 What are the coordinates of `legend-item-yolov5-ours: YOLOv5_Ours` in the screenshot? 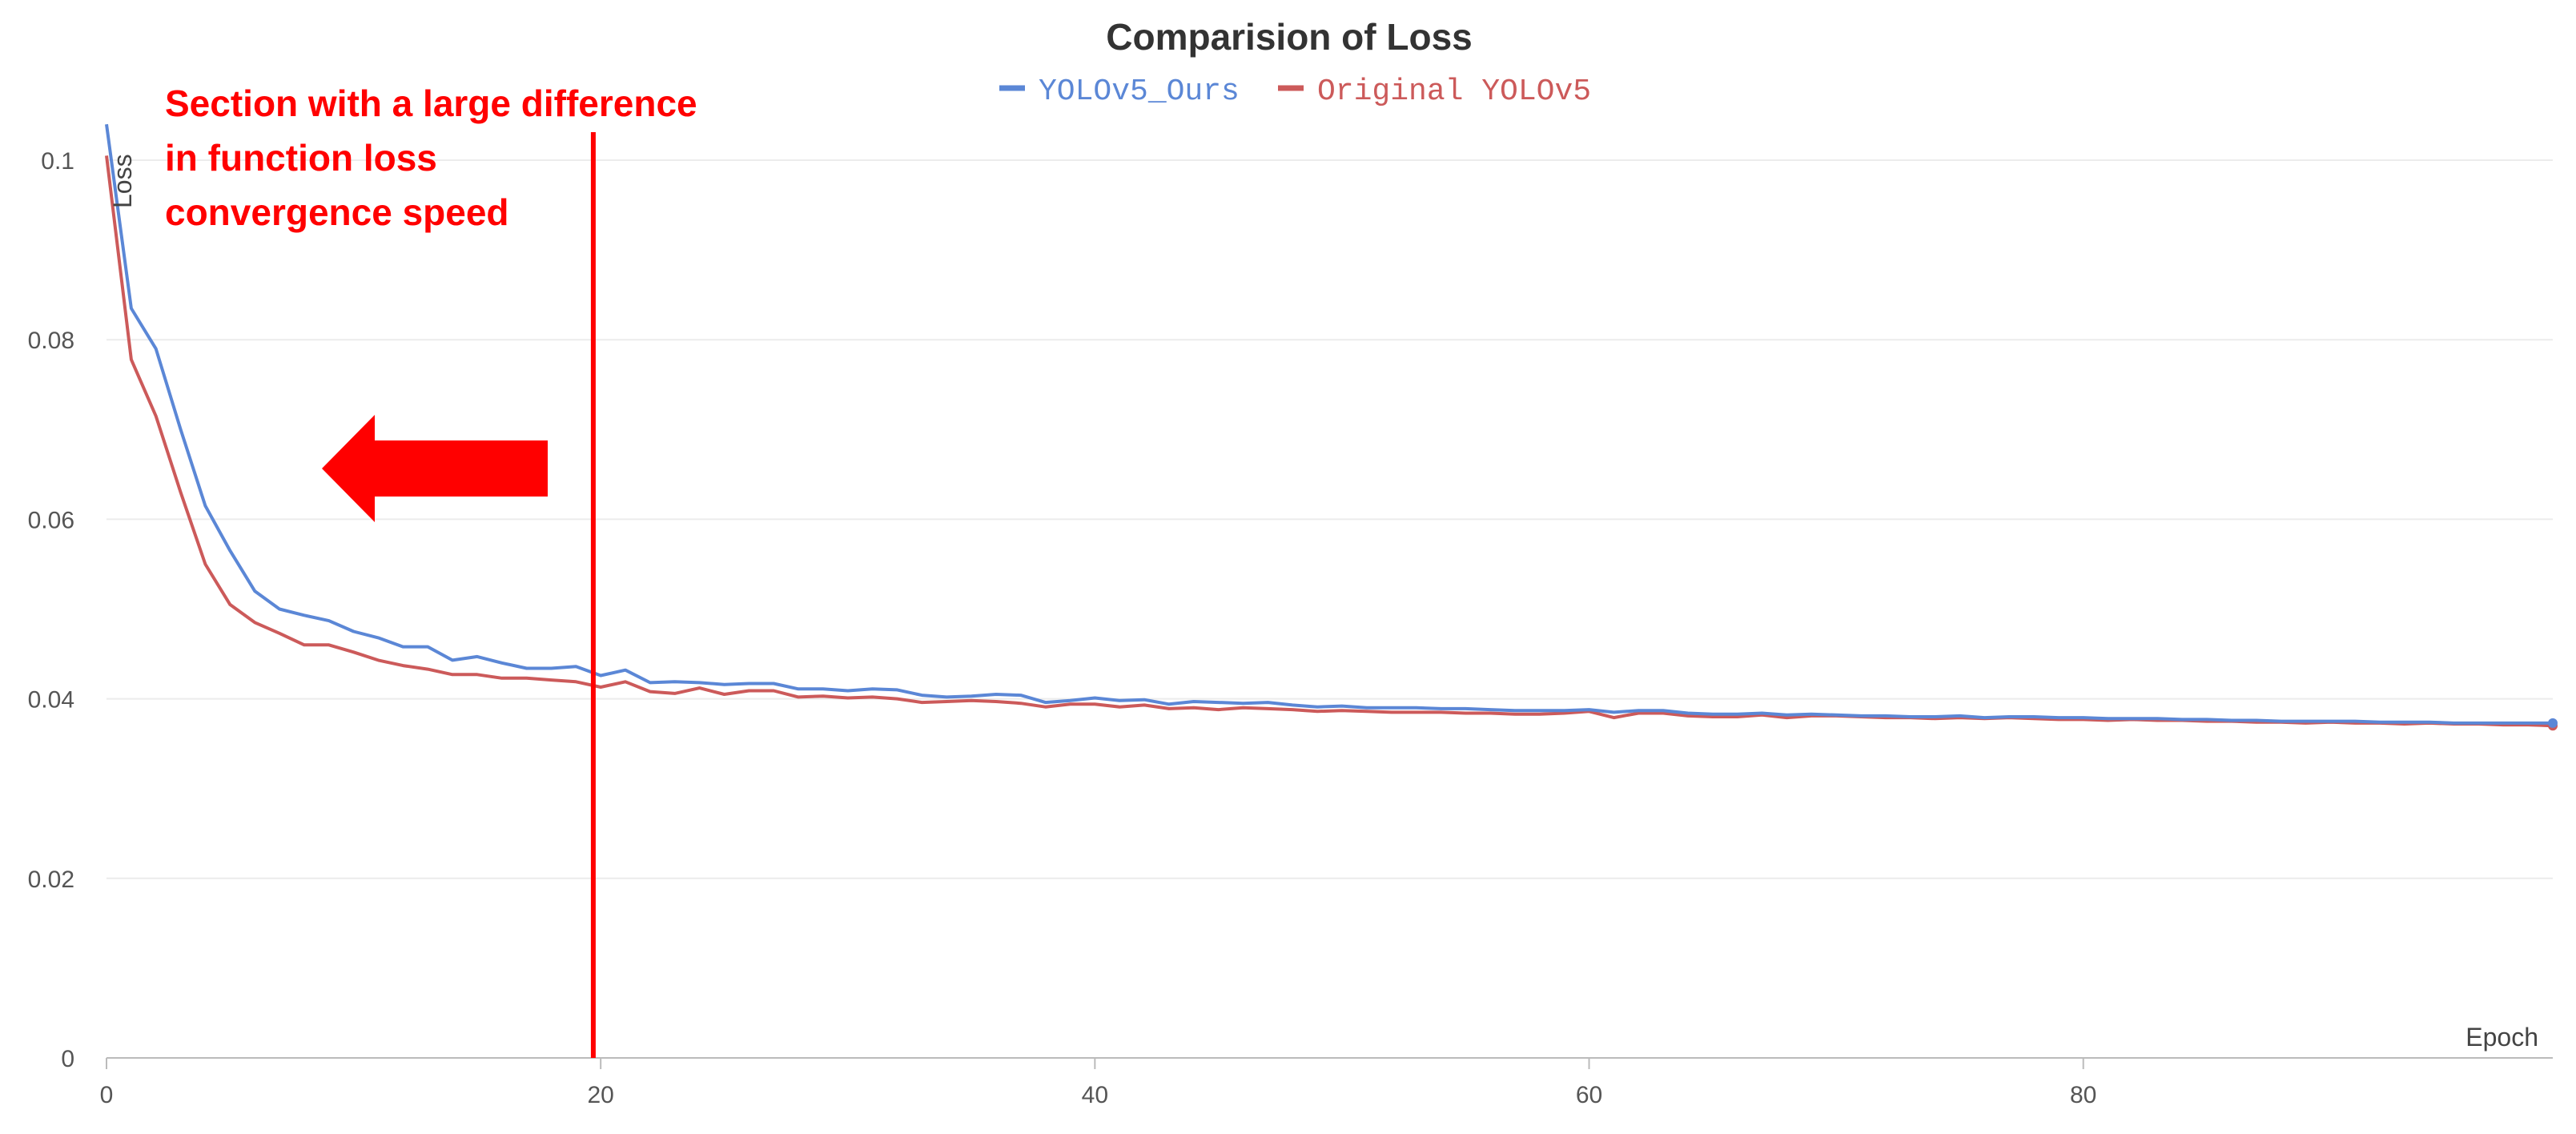 It's located at (1119, 91).